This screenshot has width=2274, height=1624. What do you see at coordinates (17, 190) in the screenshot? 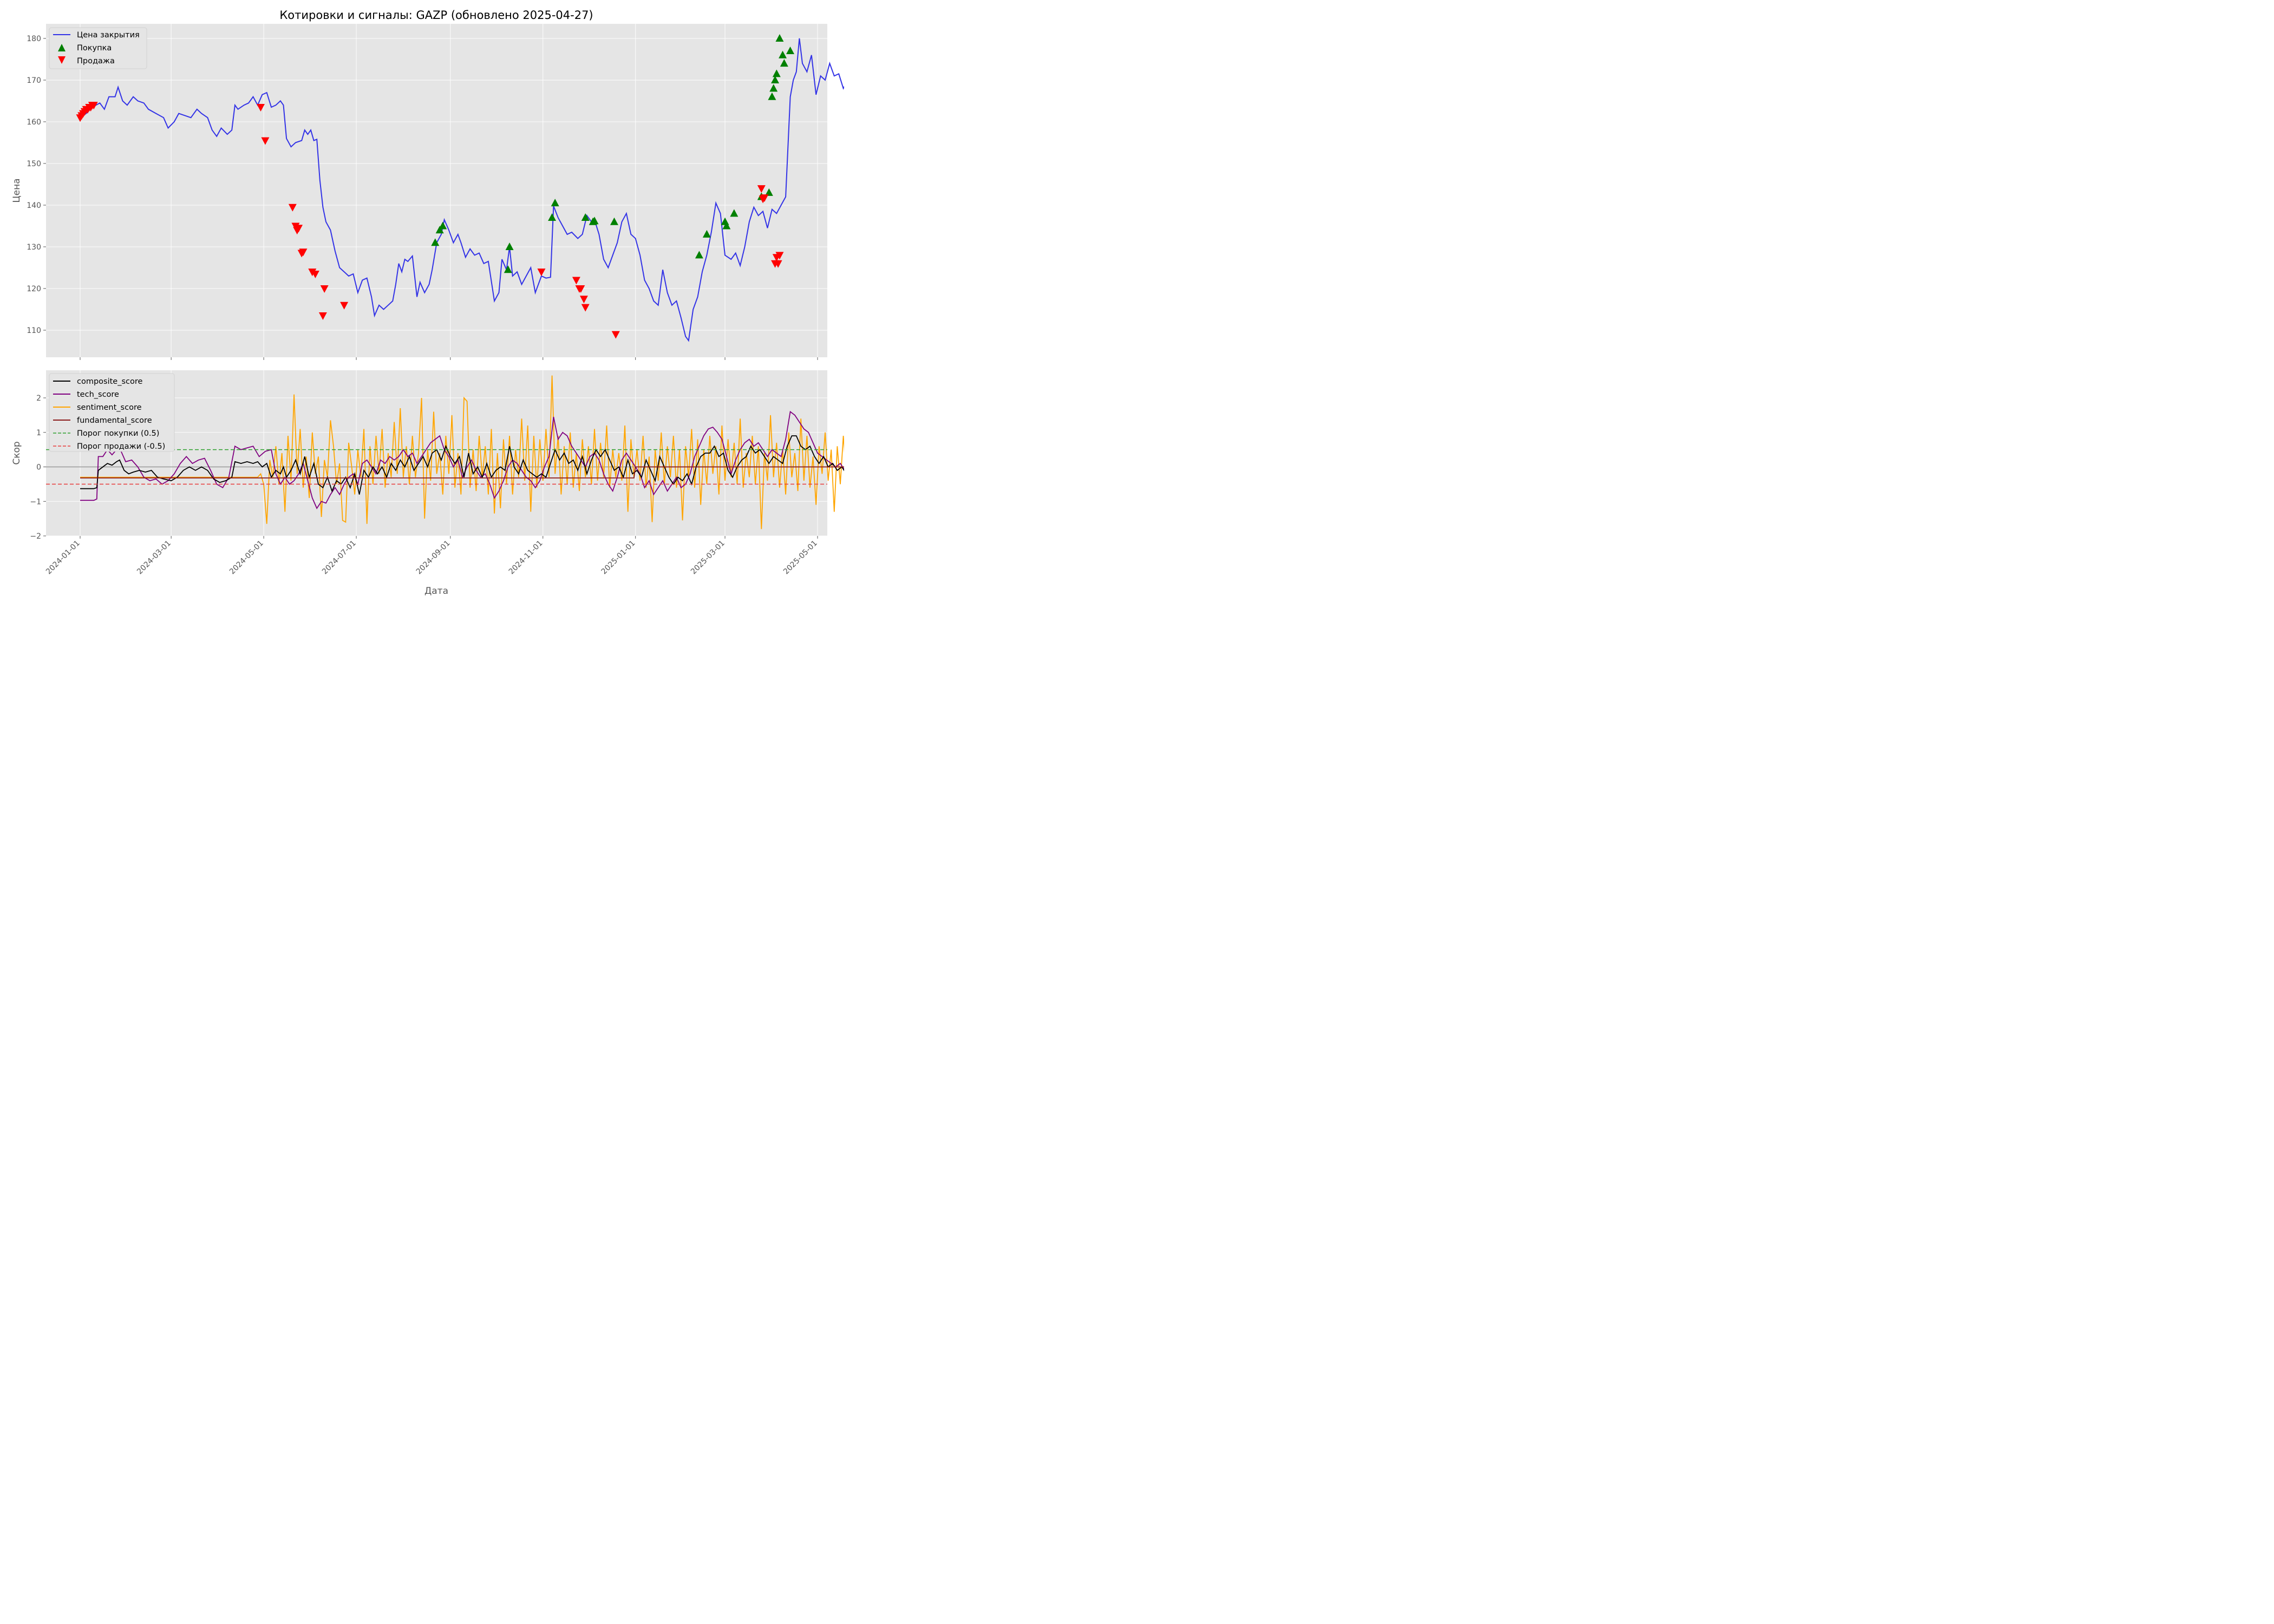
I see `price-y-axis-label: Цена` at bounding box center [17, 190].